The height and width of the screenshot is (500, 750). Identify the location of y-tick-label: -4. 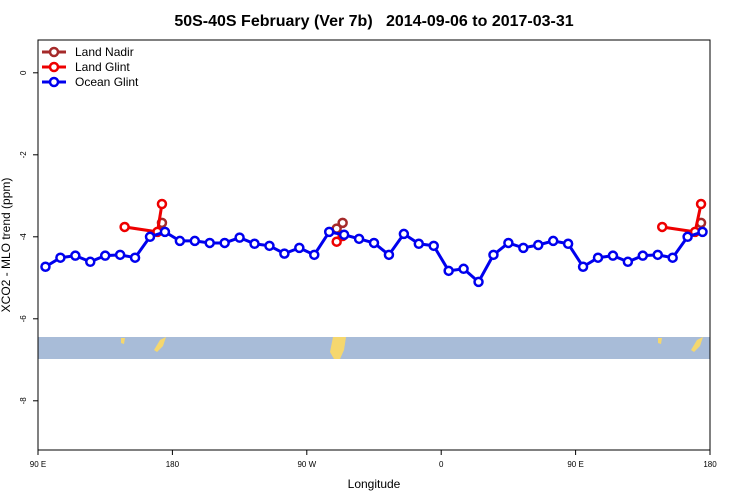
(23, 237).